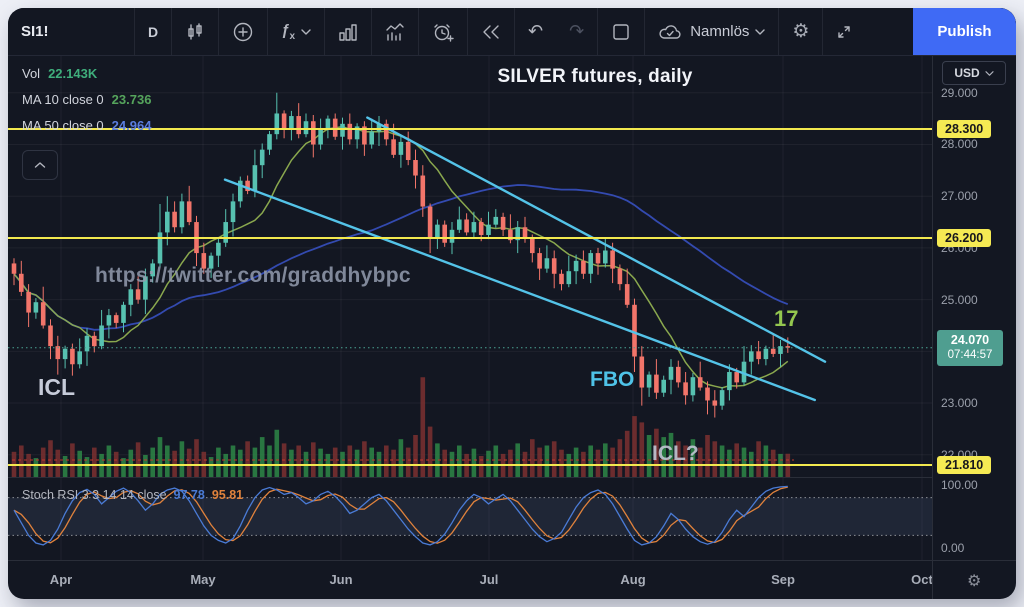  I want to click on gear-icon: ⚙, so click(801, 31).